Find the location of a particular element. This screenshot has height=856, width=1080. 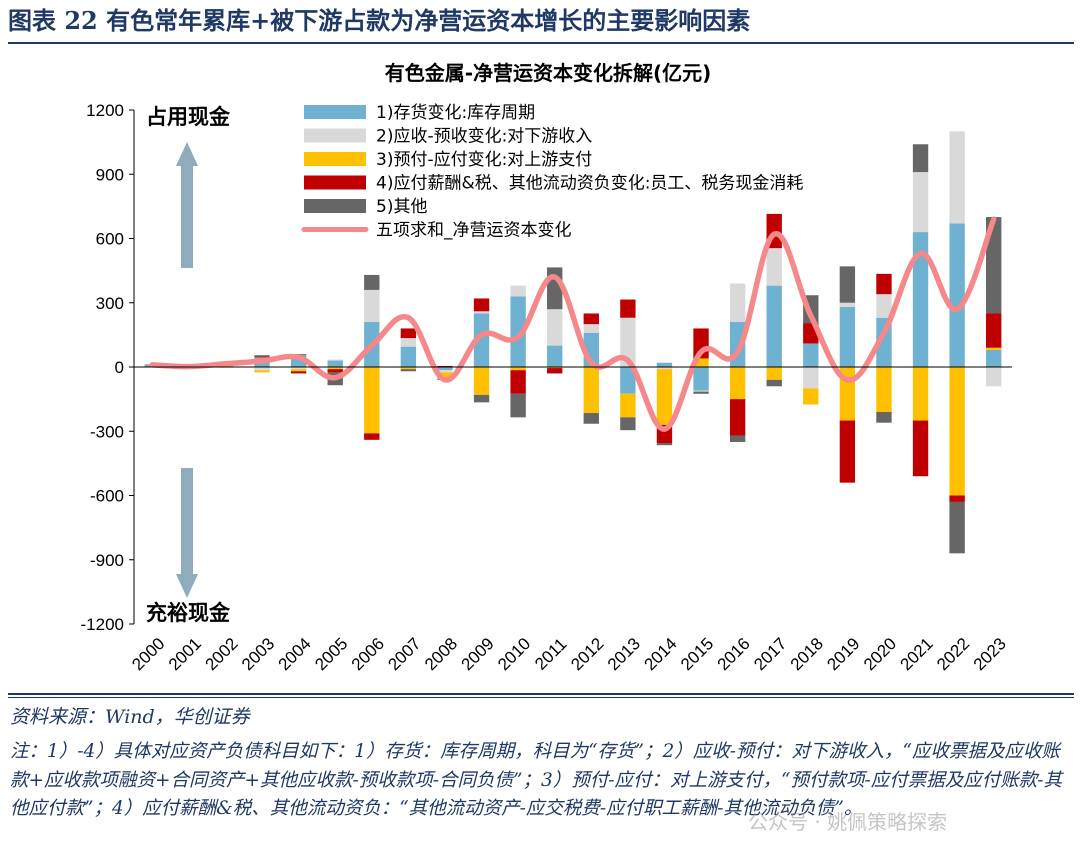

x-tick-label: 2004 is located at coordinates (295, 654).